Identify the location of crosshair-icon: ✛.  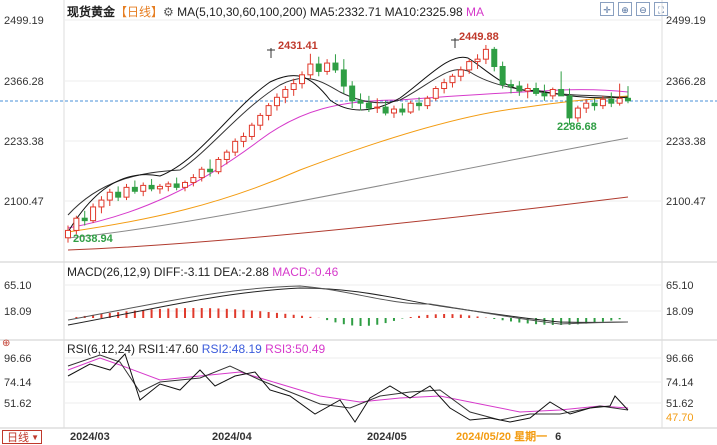
(607, 9).